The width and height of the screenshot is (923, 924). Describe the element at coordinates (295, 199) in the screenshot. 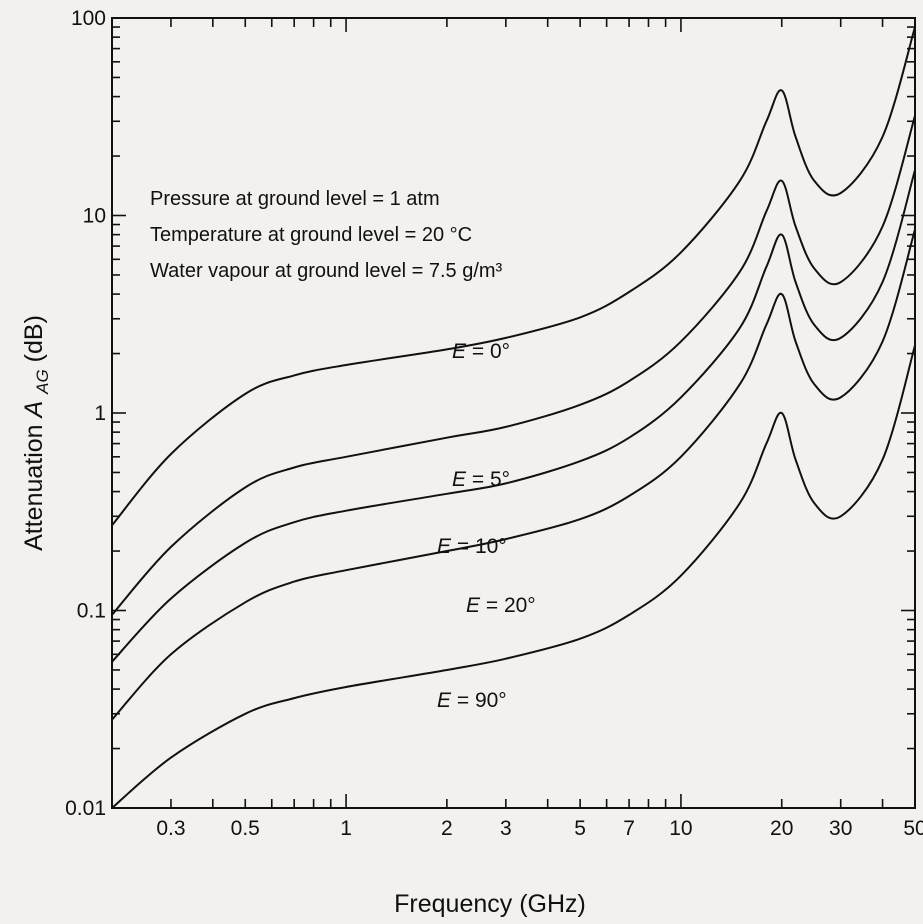

I see `annotation-pressure: Pressure at ground level = 1 atm` at that location.